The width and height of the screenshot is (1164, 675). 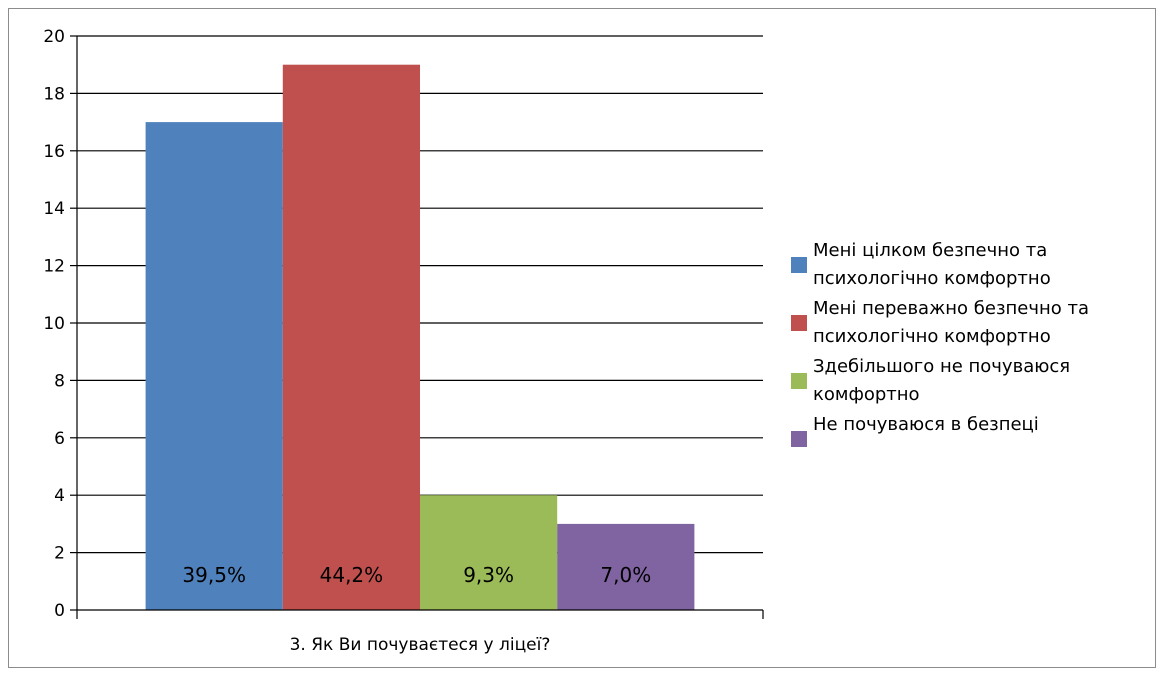 I want to click on y-tick-label: 20, so click(x=54, y=37).